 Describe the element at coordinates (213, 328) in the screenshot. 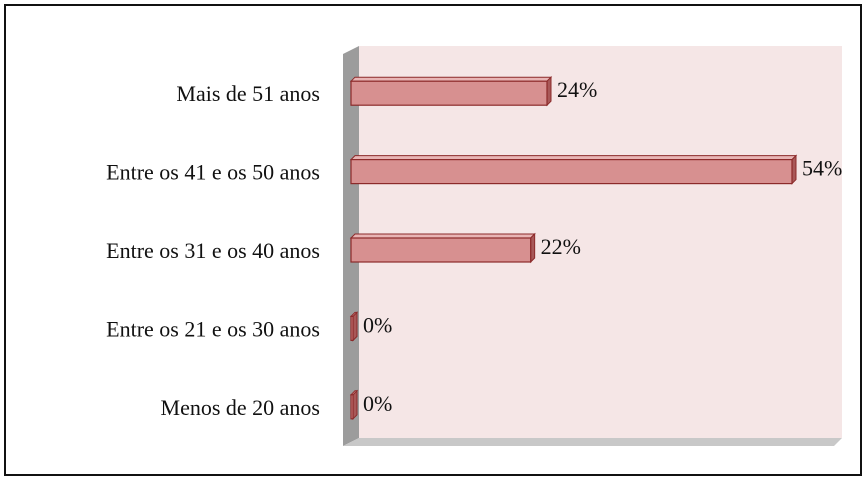

I see `category-label: Entre os 21 e os 30 anos` at that location.